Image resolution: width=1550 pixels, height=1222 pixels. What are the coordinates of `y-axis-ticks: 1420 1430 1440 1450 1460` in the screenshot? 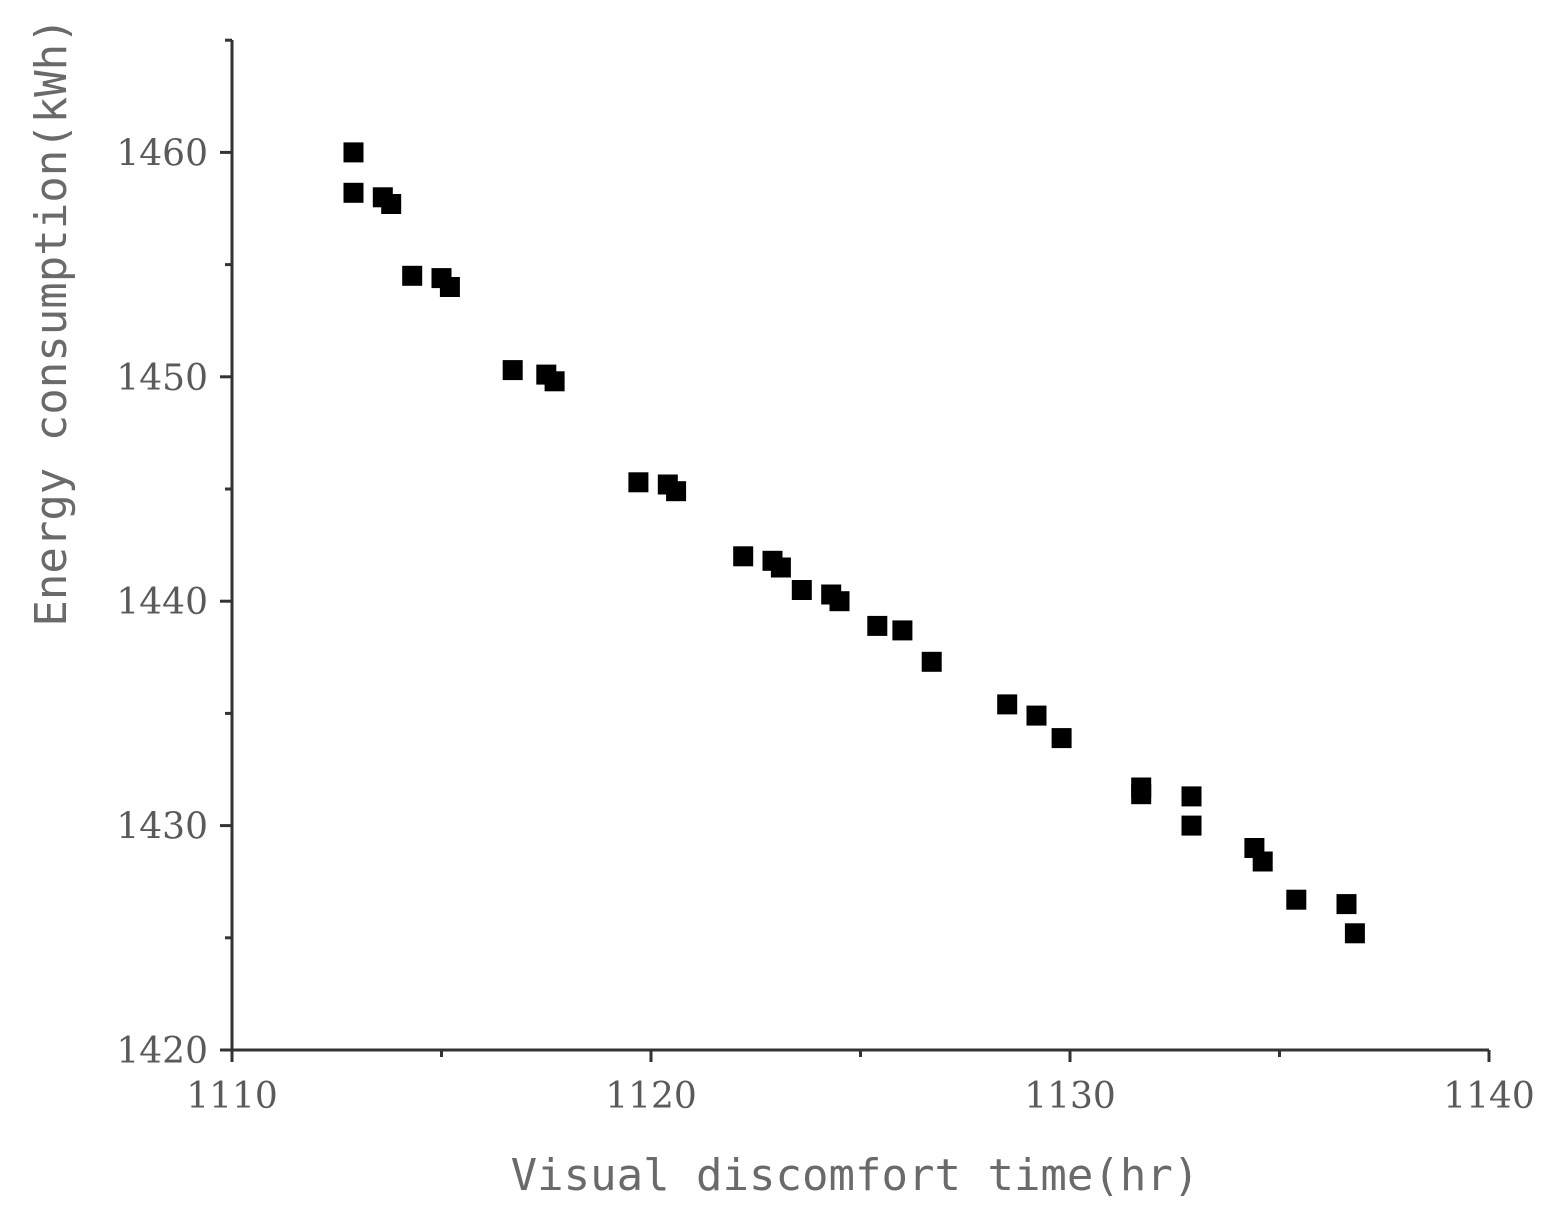 It's located at (174, 555).